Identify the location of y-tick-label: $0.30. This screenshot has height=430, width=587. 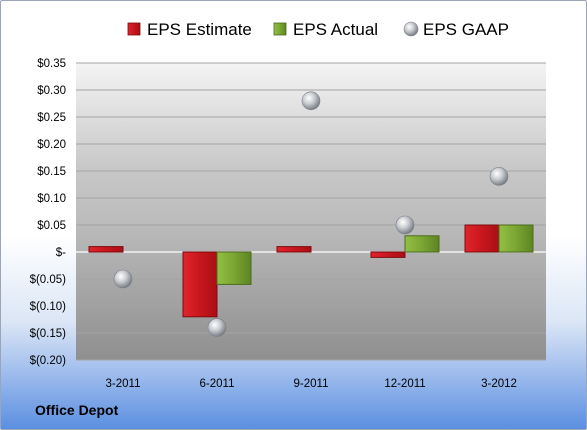
(51, 91).